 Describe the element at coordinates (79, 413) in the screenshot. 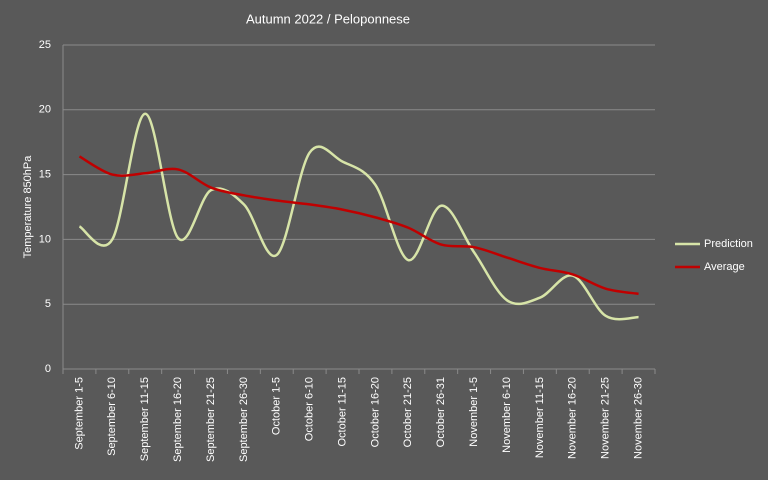

I see `x-tick-label: September 1-5` at that location.